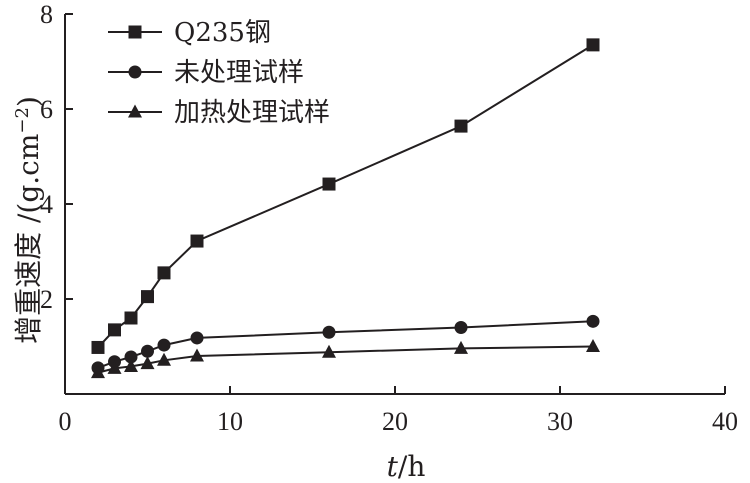 The height and width of the screenshot is (483, 750). What do you see at coordinates (46, 299) in the screenshot?
I see `y-tick-label: 2` at bounding box center [46, 299].